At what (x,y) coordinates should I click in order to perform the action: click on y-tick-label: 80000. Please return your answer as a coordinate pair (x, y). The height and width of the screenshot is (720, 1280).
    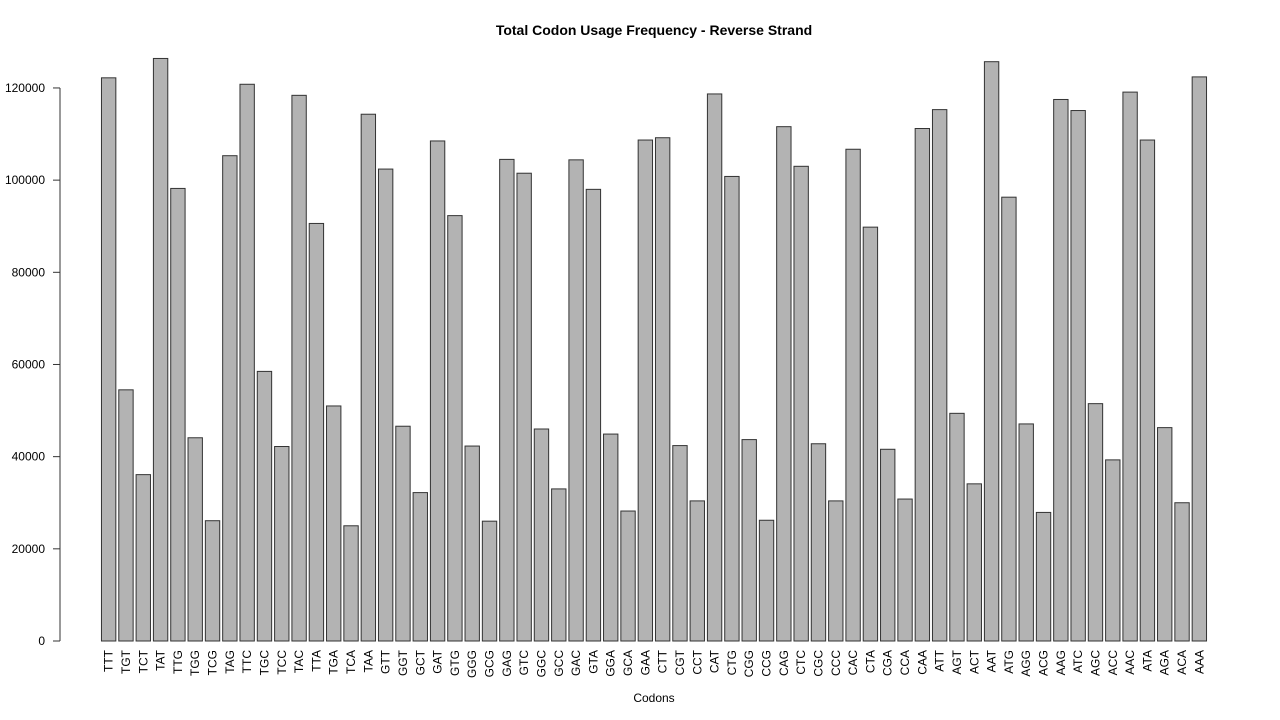
    Looking at the image, I should click on (29, 272).